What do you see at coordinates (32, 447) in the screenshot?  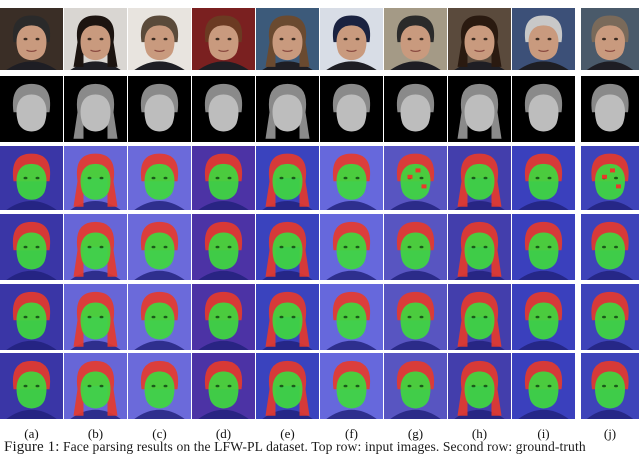 I see `figure-caption-prefix: Figure 1:` at bounding box center [32, 447].